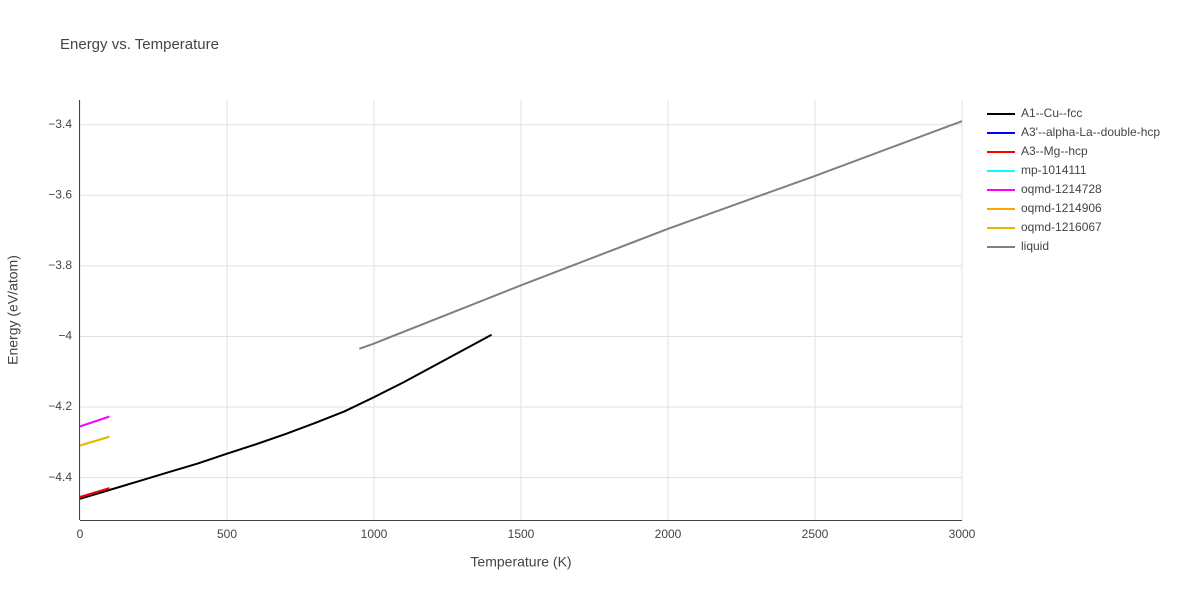  What do you see at coordinates (962, 534) in the screenshot?
I see `x-tick-label: 3000` at bounding box center [962, 534].